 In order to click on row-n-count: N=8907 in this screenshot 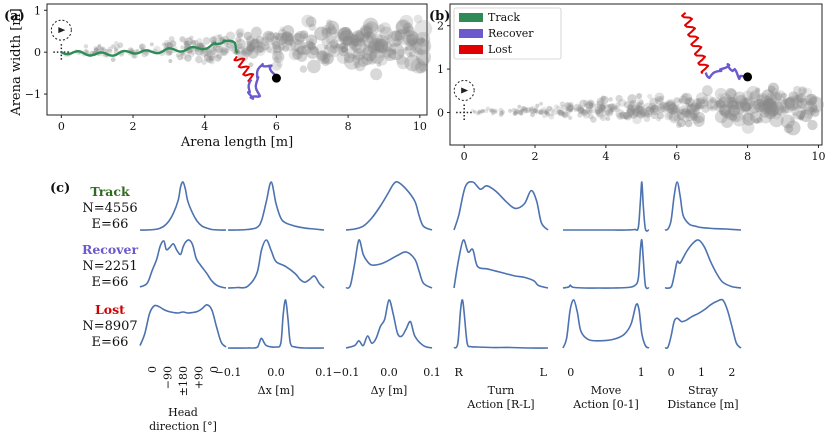, I will do `click(109, 326)`.